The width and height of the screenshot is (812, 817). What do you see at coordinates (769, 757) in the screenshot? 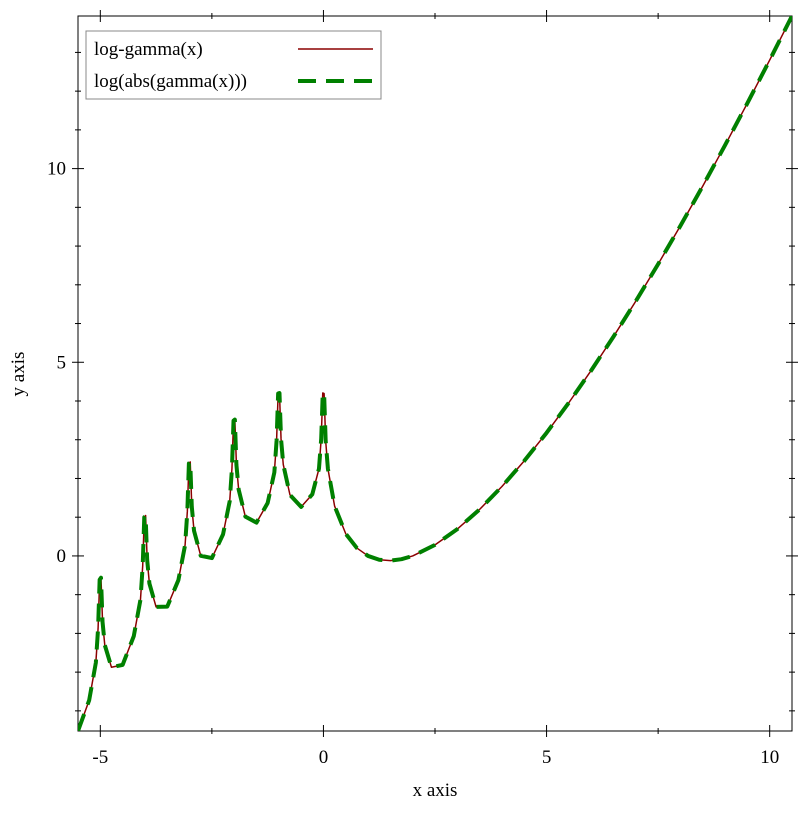
I see `x-tick-label: 10` at bounding box center [769, 757].